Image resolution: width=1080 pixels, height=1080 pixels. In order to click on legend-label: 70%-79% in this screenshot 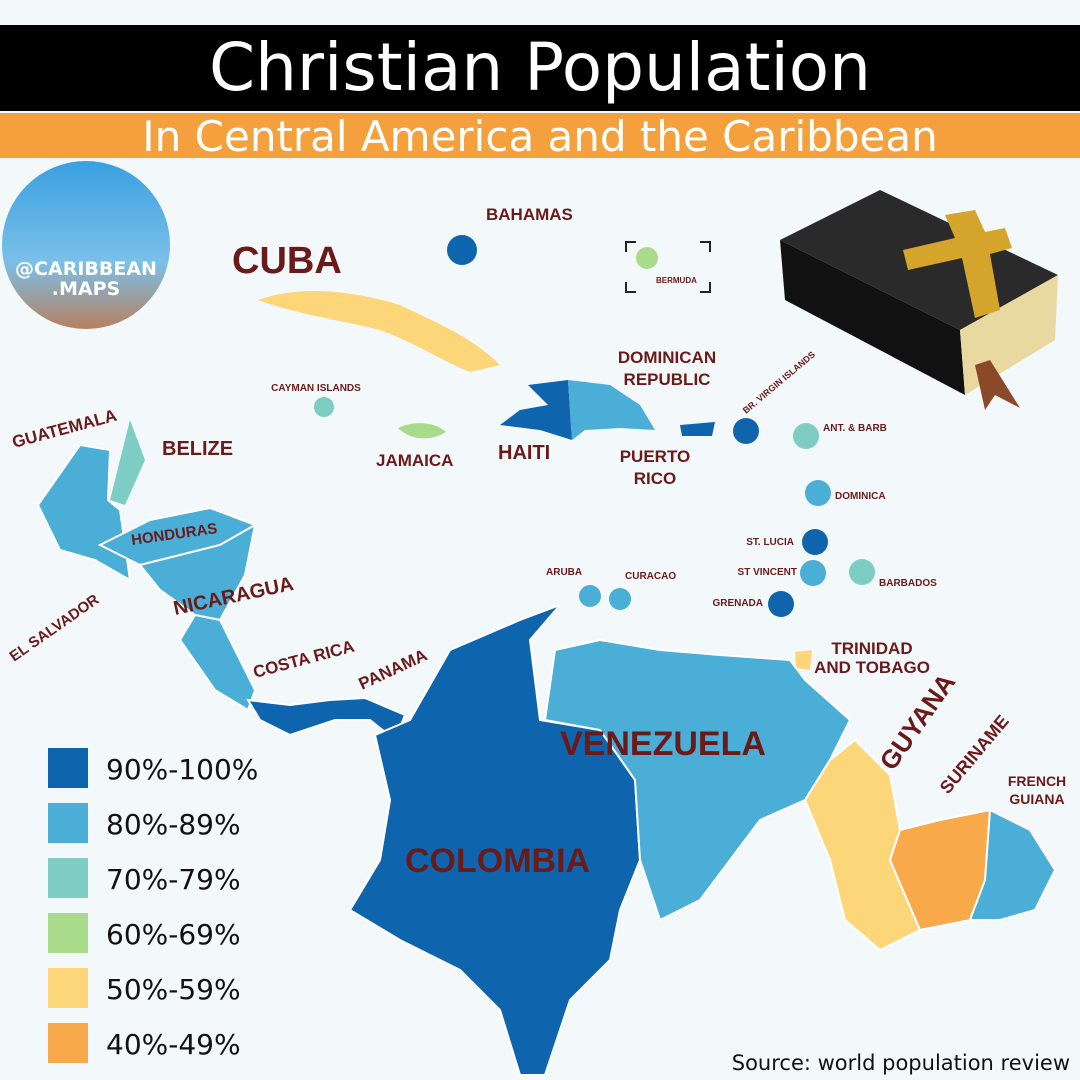, I will do `click(173, 879)`.